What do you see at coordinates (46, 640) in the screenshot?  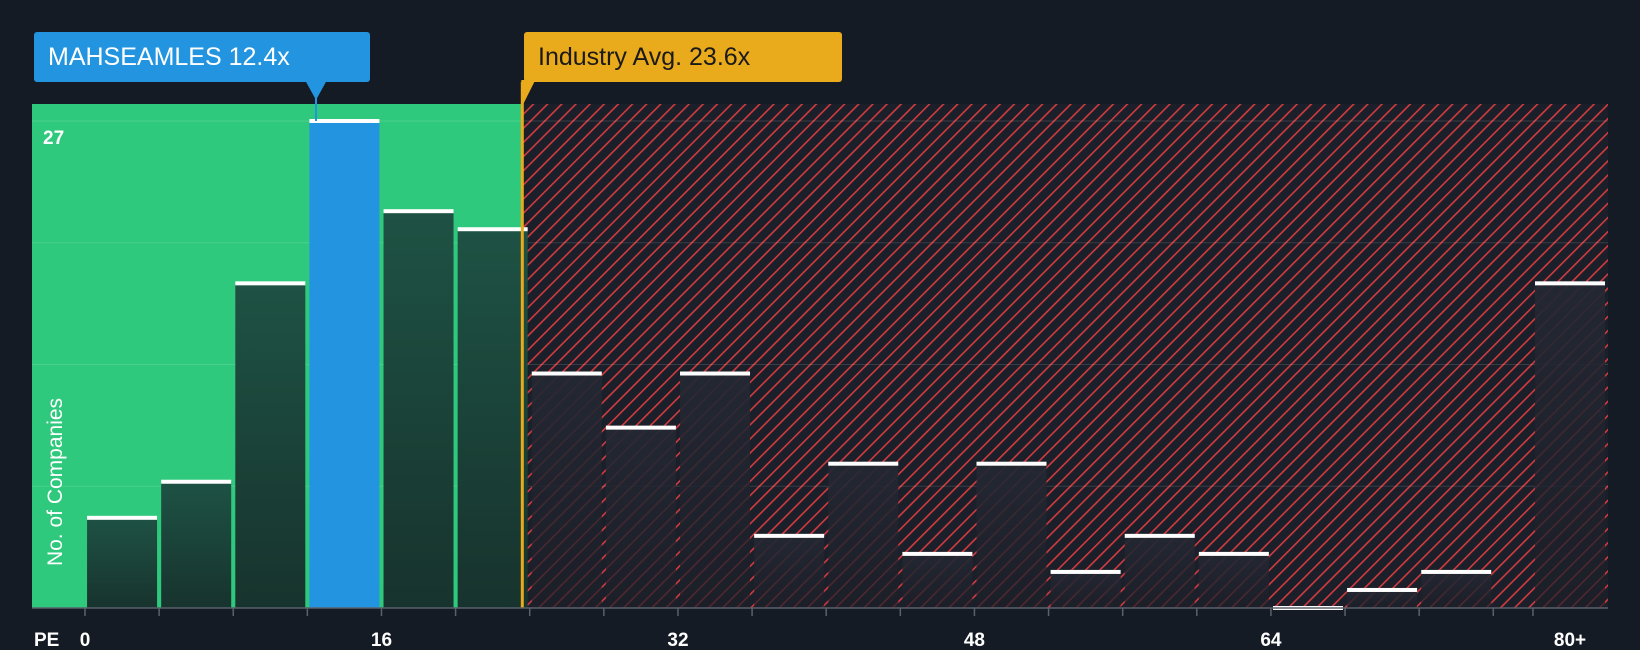 I see `x-axis-label: PE` at bounding box center [46, 640].